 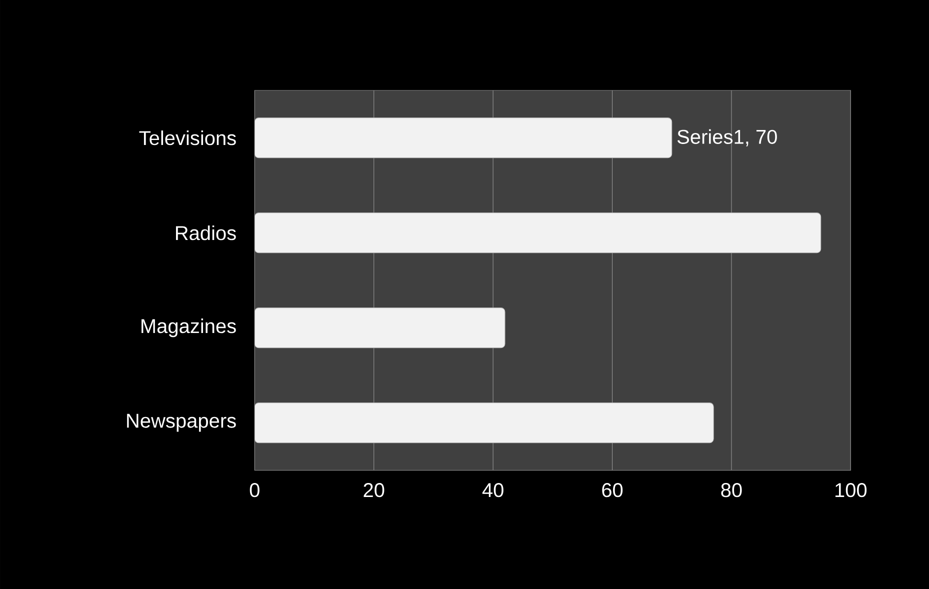 What do you see at coordinates (255, 490) in the screenshot?
I see `x-tick-label: 0` at bounding box center [255, 490].